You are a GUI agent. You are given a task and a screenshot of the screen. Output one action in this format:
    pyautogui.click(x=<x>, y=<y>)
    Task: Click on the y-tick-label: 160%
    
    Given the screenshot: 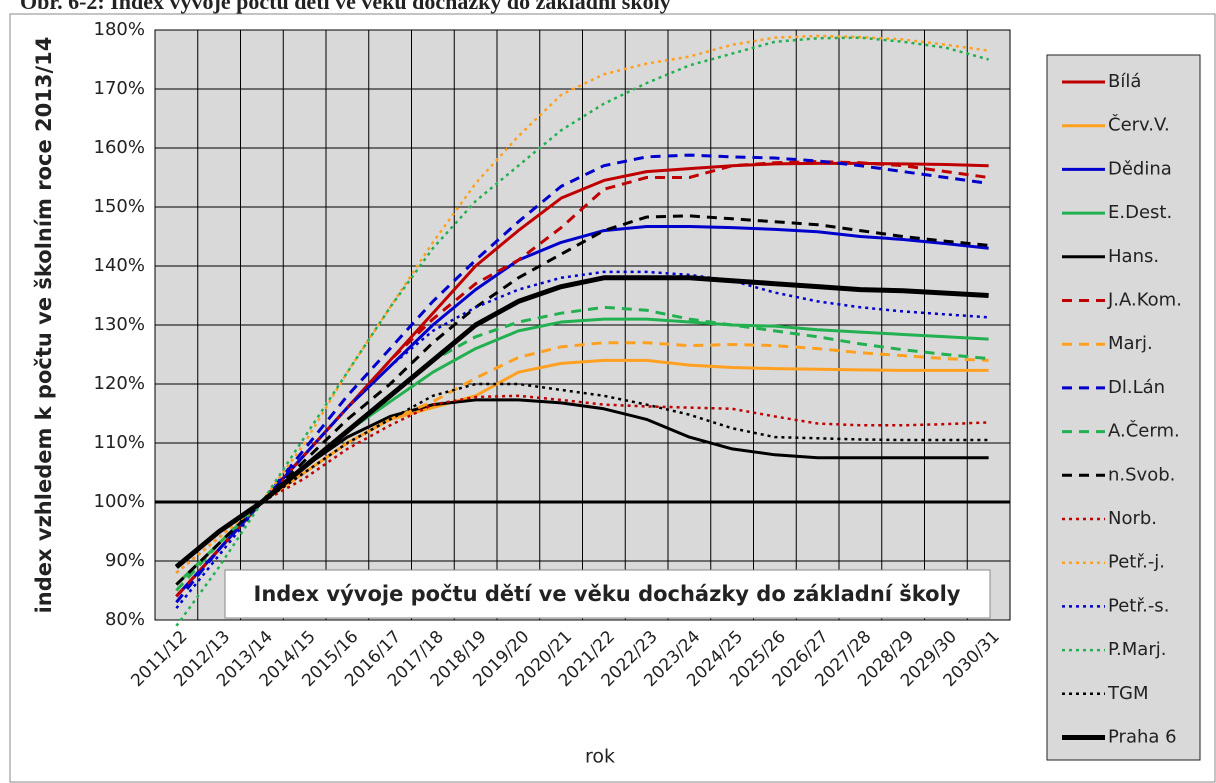 What is the action you would take?
    pyautogui.click(x=119, y=147)
    